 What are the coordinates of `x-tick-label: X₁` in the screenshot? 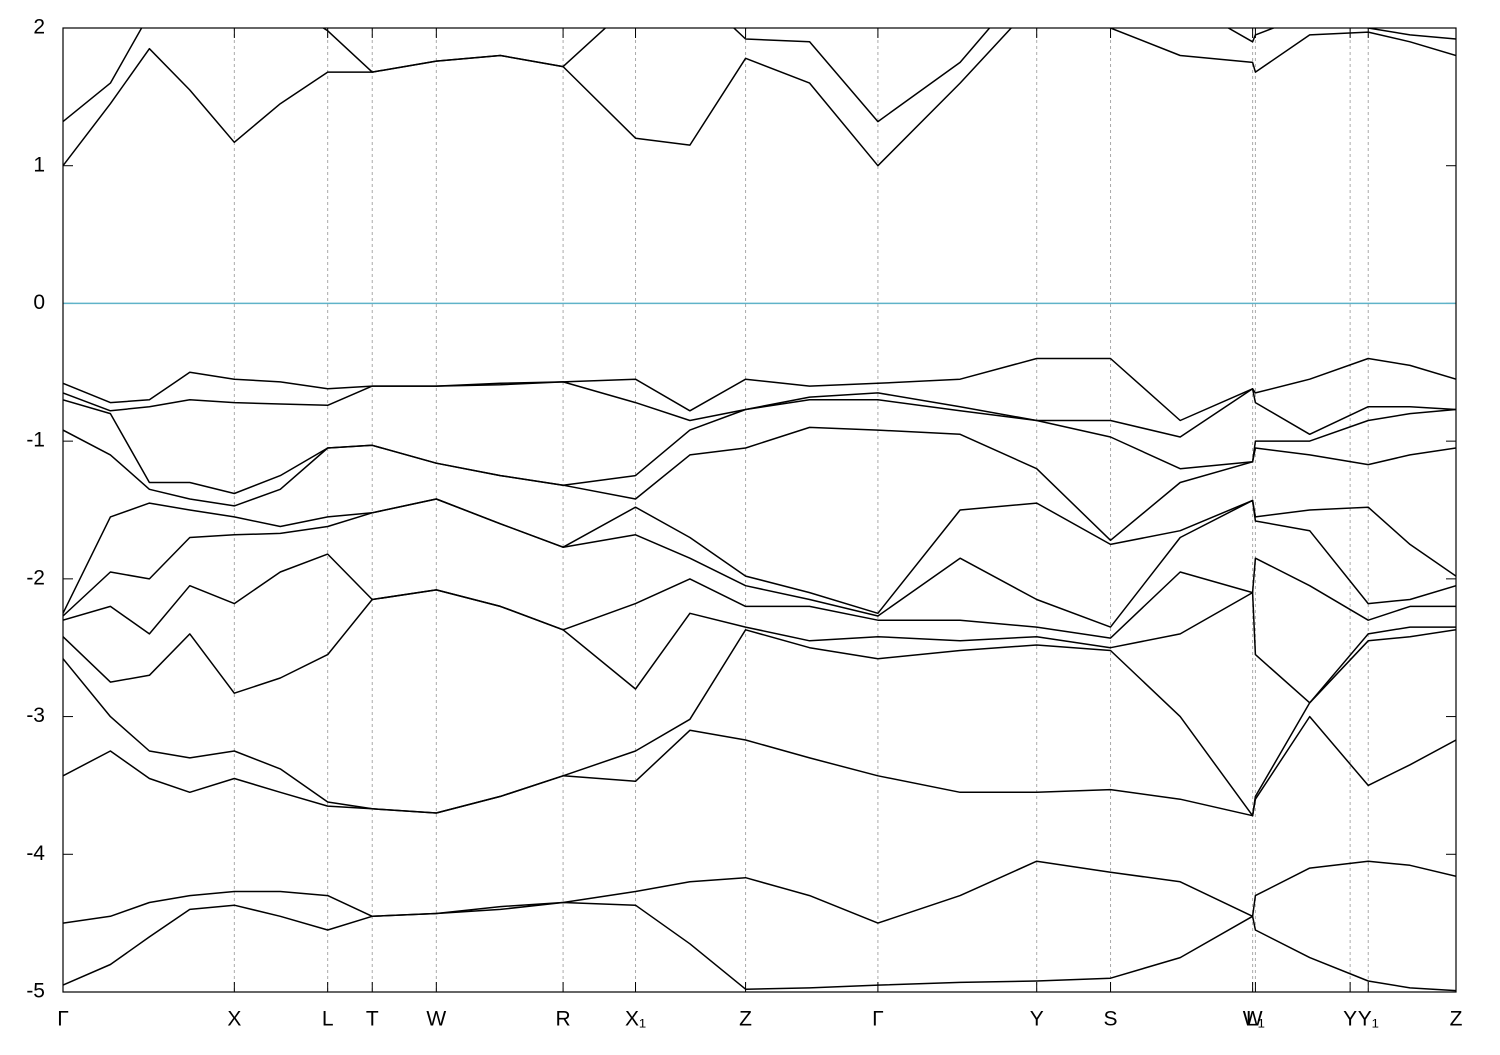 It's located at (635, 1019).